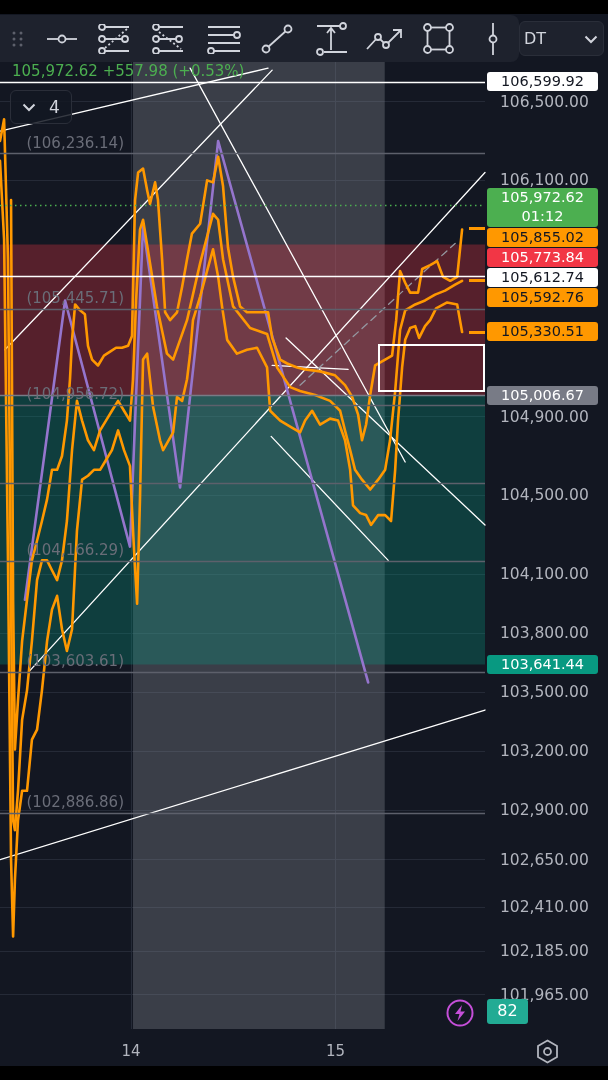  What do you see at coordinates (507, 1011) in the screenshot?
I see `badge: 82` at bounding box center [507, 1011].